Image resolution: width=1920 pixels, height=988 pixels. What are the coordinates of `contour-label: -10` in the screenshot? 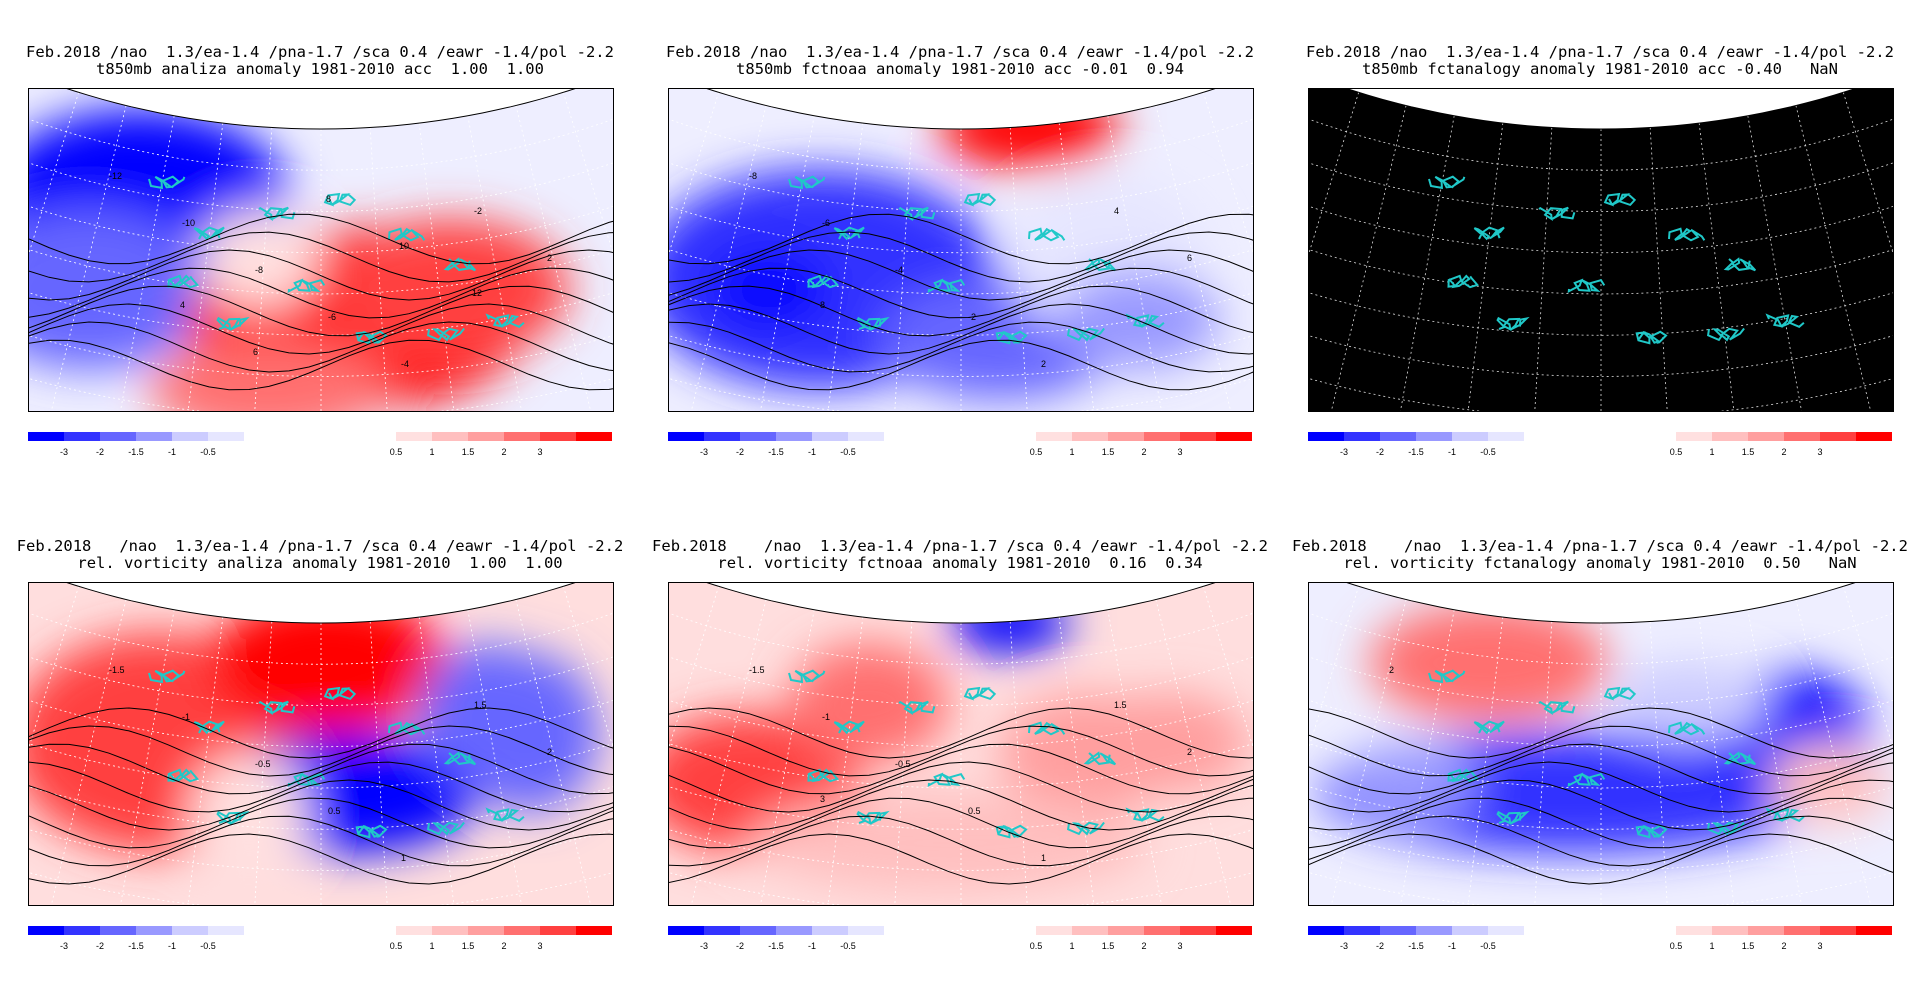 It's located at (188, 223).